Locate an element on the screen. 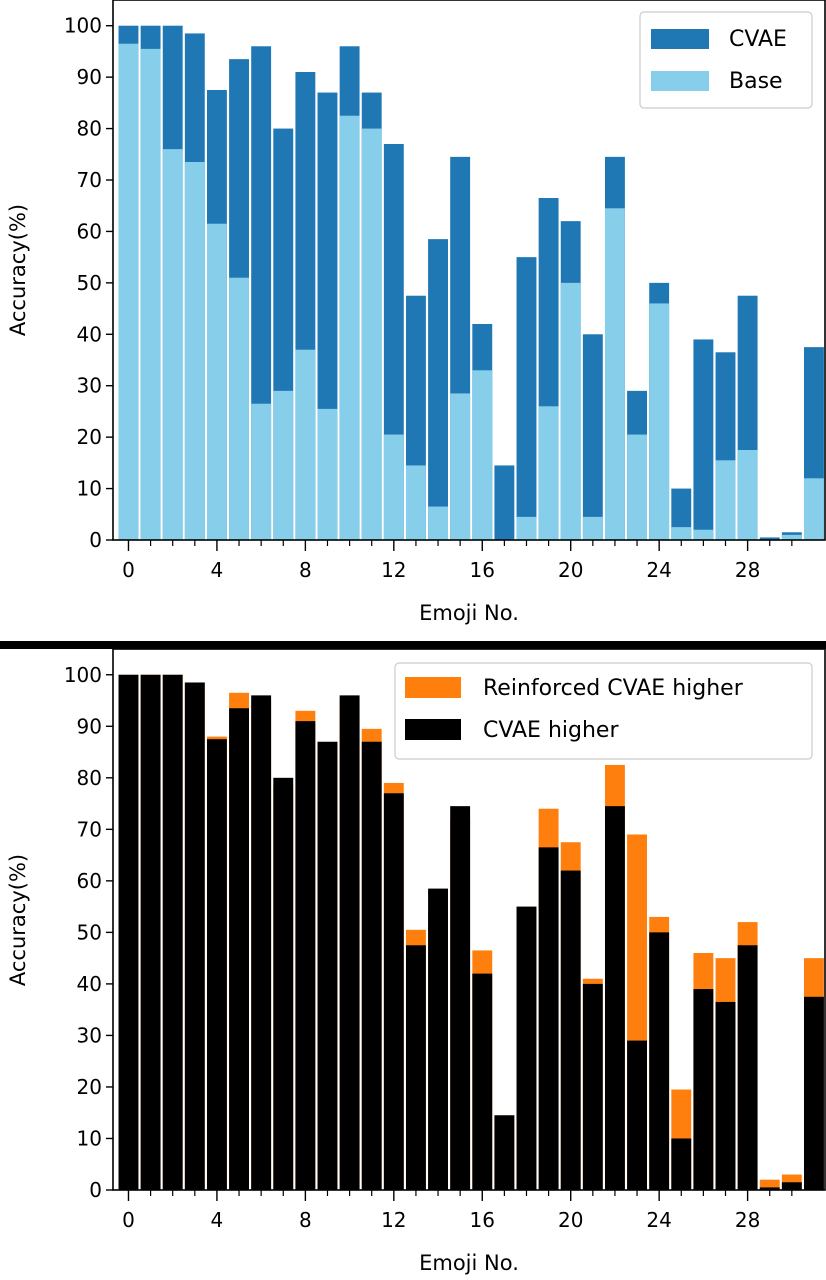 Image resolution: width=826 pixels, height=1280 pixels. top-chart-legend: CVAE Base is located at coordinates (726, 60).